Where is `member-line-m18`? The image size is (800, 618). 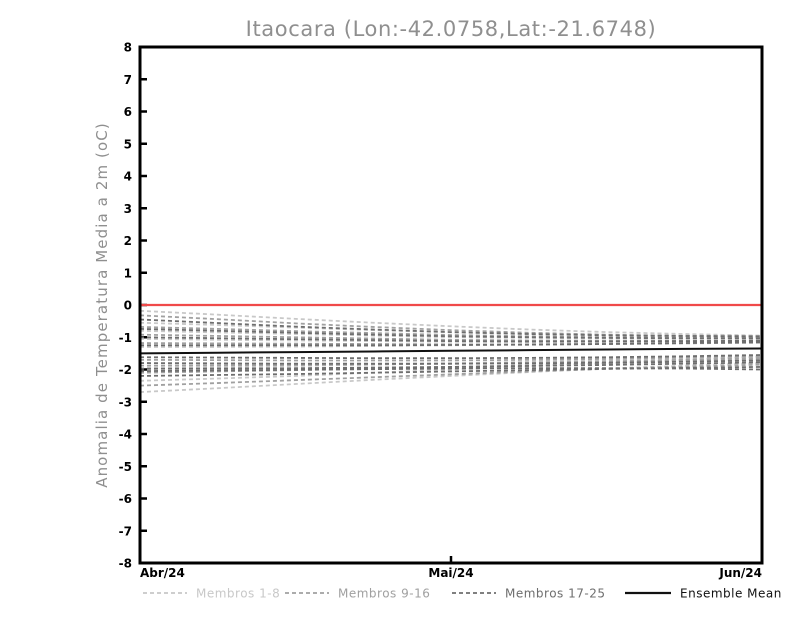
member-line-m18 is located at coordinates (450, 333).